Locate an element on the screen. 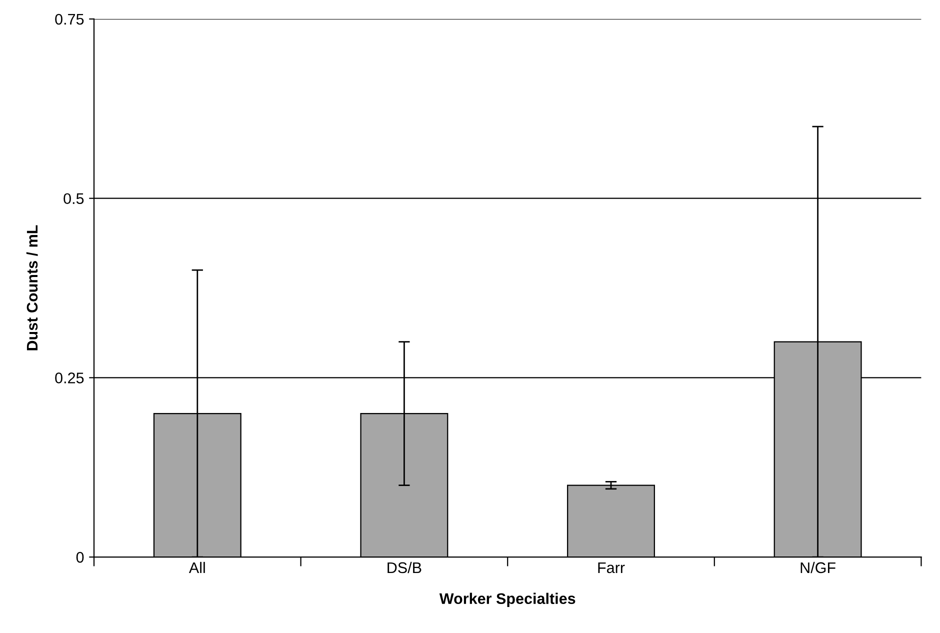 Image resolution: width=940 pixels, height=633 pixels. y-tick-label: 0.75 is located at coordinates (69, 19).